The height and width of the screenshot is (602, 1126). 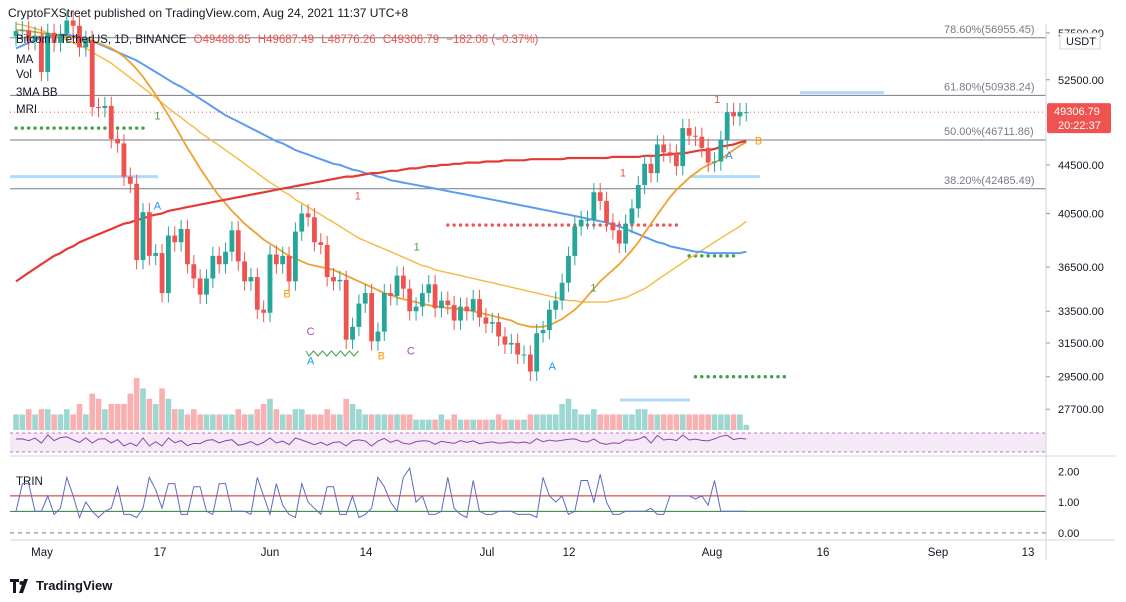 I want to click on ohlc-close: C49306.79, so click(x=411, y=40).